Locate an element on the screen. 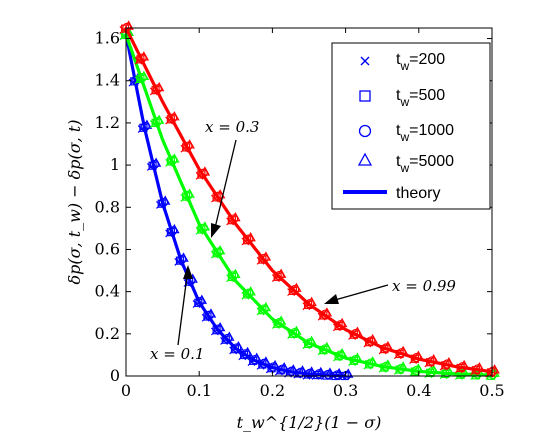 The height and width of the screenshot is (436, 545). x-tick-label: 0.1 is located at coordinates (198, 390).